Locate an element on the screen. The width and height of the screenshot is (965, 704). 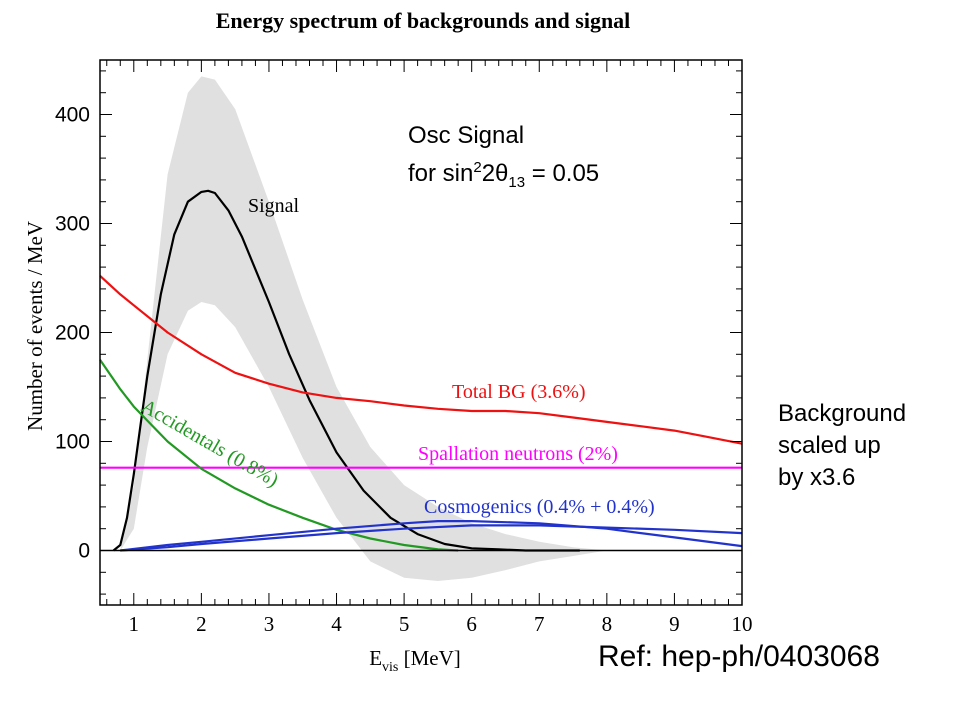
osc-signal-note: Osc Signal for sin22θ13 = 0.05 is located at coordinates (503, 159).